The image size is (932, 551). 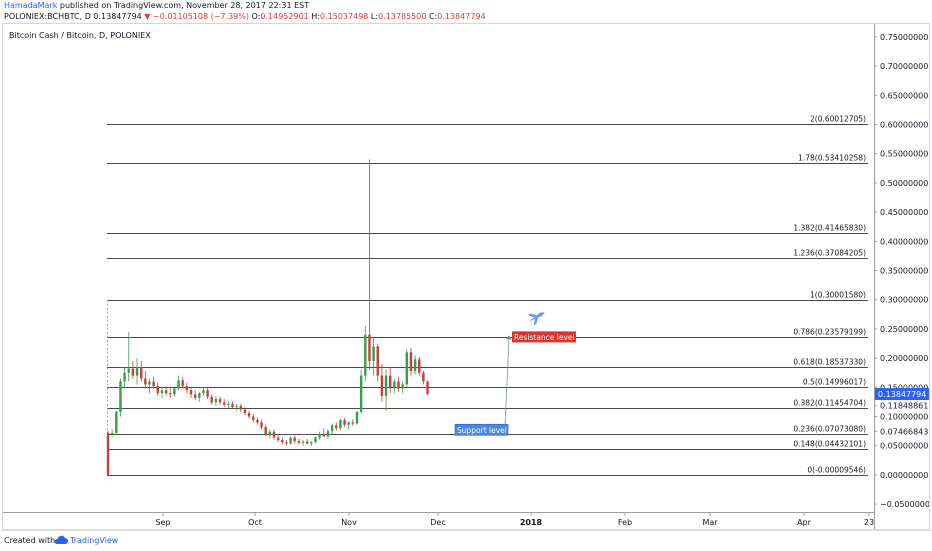 I want to click on price-tick-label: 0.10000000, so click(x=904, y=417).